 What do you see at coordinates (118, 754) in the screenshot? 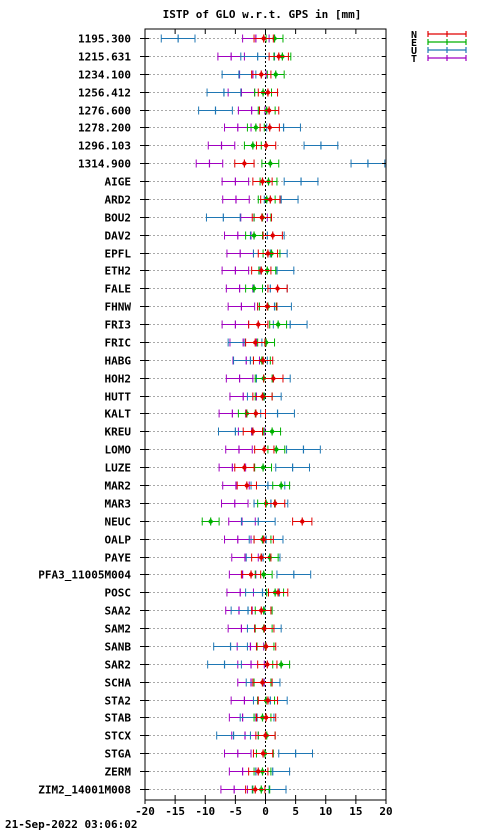
I see `station-label: STGA` at bounding box center [118, 754].